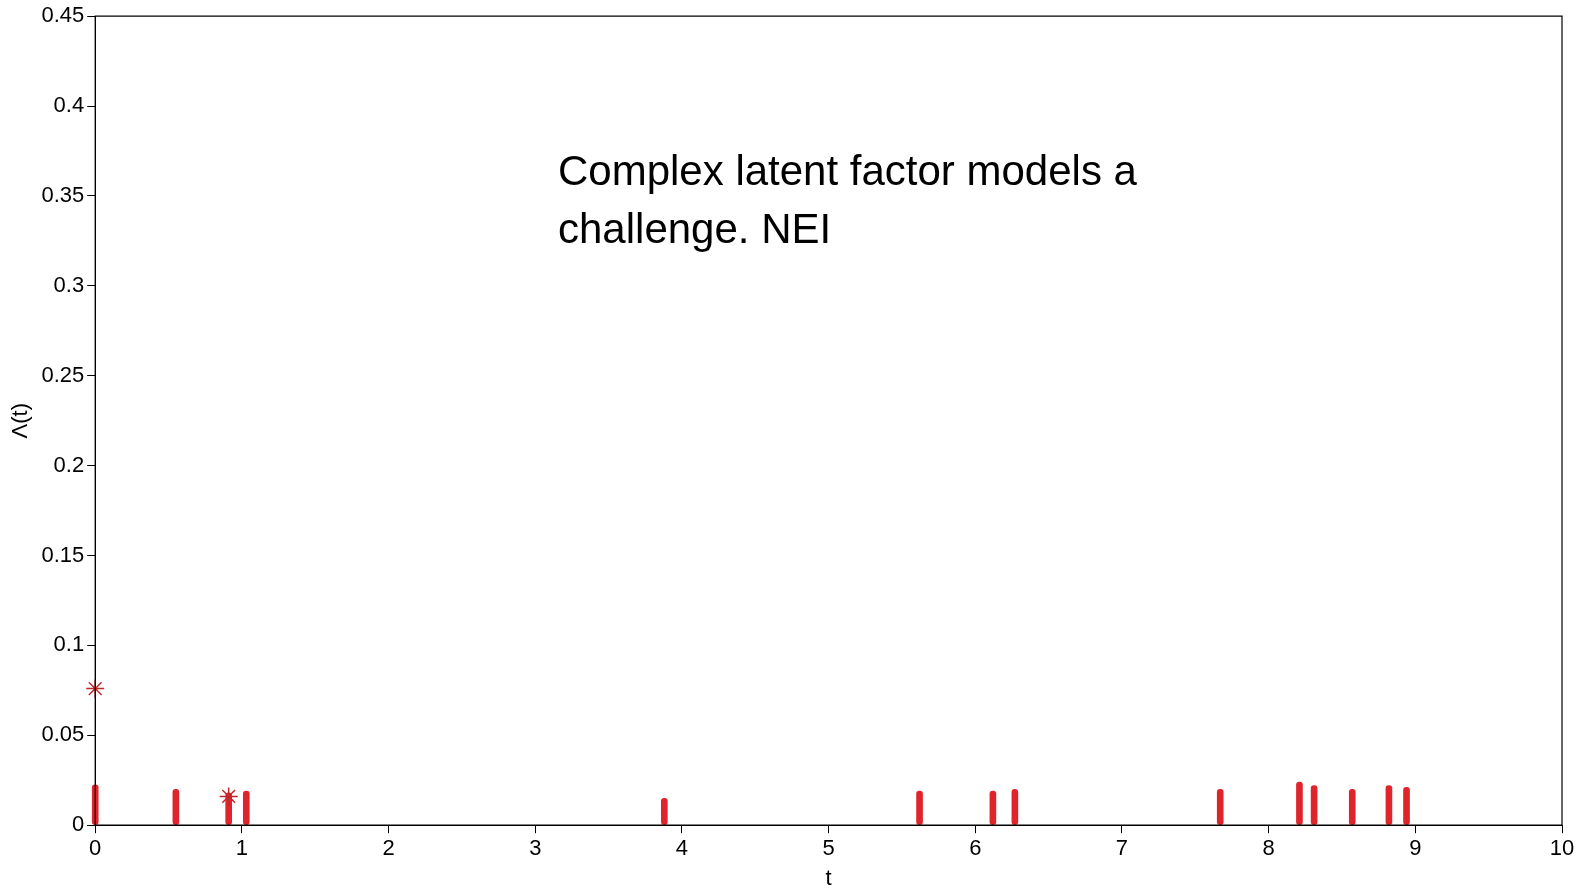  What do you see at coordinates (975, 848) in the screenshot?
I see `x-tick-label: 6` at bounding box center [975, 848].